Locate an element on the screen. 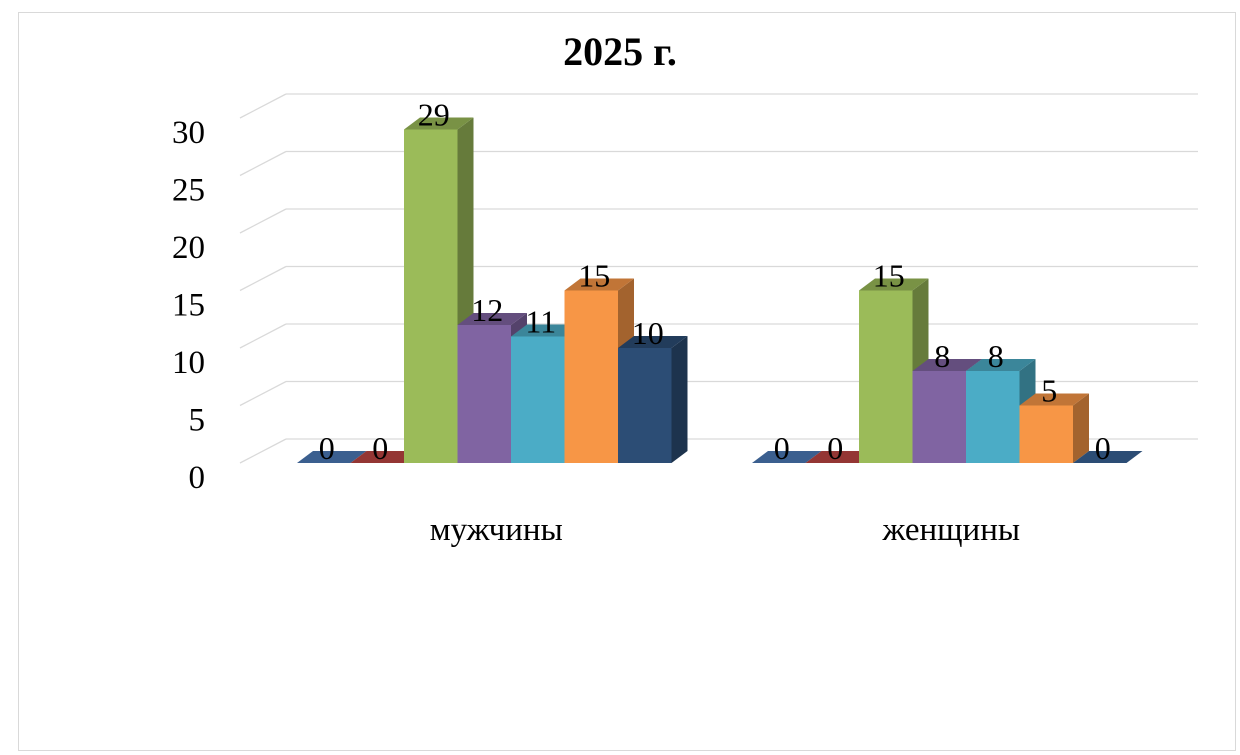 The image size is (1240, 755). y-tick-label: 15 is located at coordinates (188, 306).